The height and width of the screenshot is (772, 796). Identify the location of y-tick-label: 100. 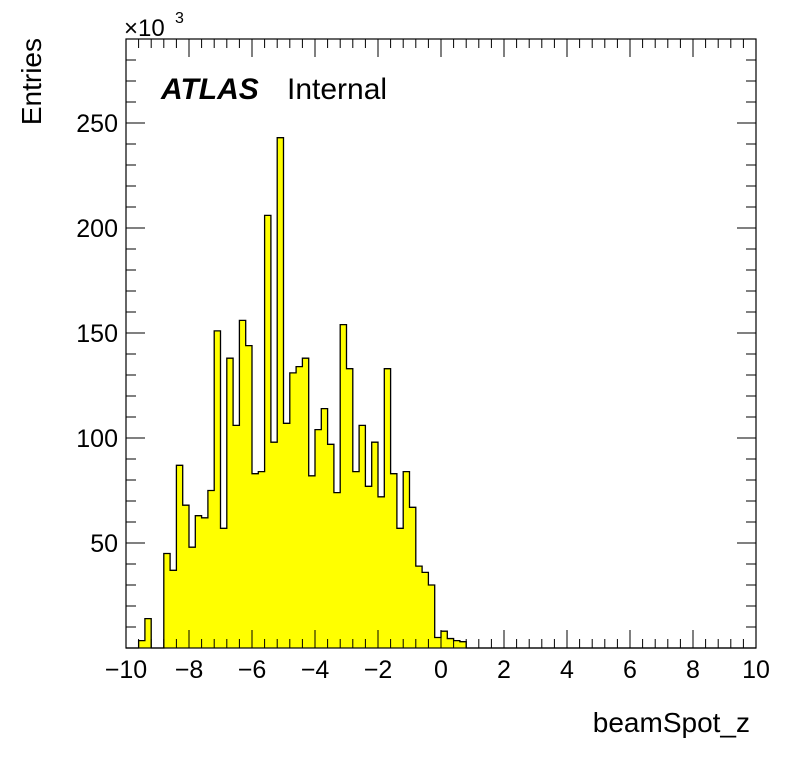
(97, 439).